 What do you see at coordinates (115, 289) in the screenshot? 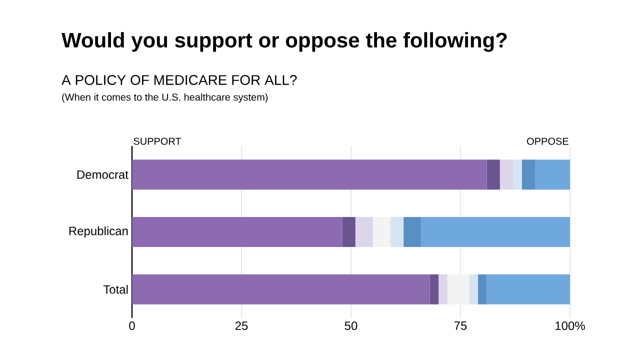
I see `y-tick-label: Total` at bounding box center [115, 289].